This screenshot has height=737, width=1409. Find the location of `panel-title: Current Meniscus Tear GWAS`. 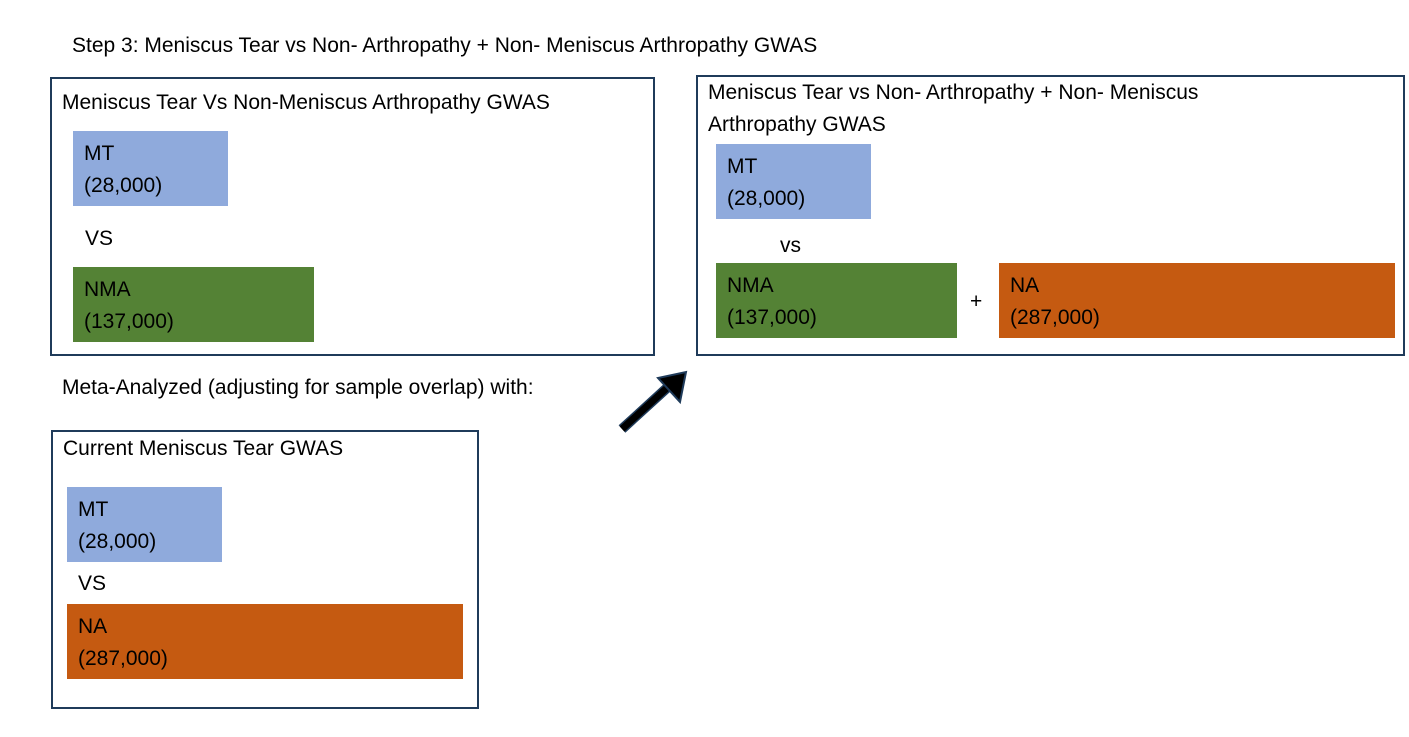

panel-title: Current Meniscus Tear GWAS is located at coordinates (203, 448).